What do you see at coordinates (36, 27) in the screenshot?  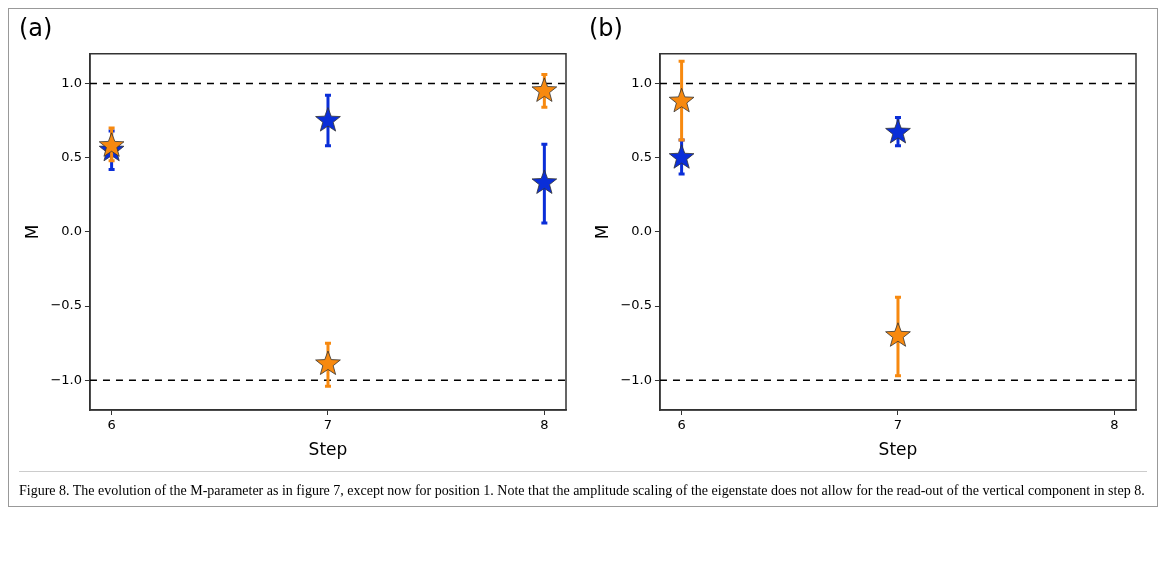 I see `chart-title: (a)` at bounding box center [36, 27].